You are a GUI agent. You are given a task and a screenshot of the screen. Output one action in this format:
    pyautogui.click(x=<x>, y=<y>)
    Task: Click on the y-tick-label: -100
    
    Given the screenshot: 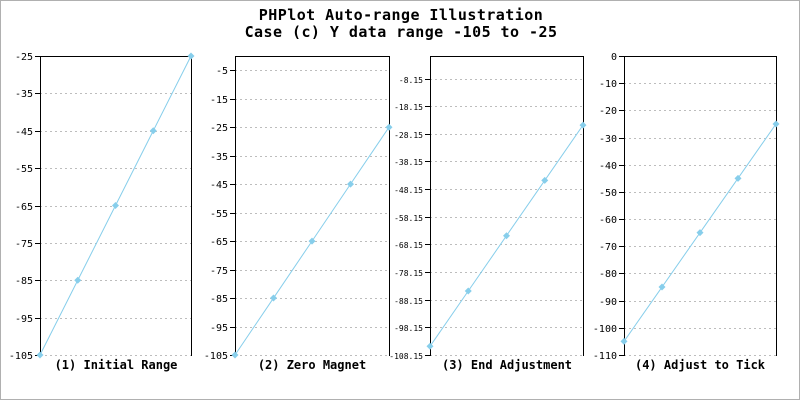 What is the action you would take?
    pyautogui.click(x=605, y=329)
    